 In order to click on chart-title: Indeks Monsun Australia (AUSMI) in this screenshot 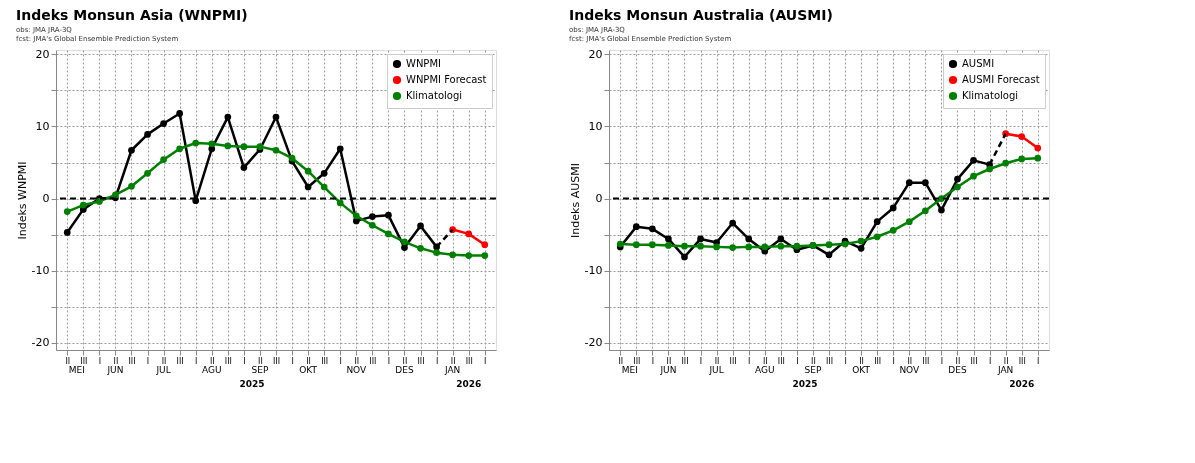, I will do `click(701, 15)`.